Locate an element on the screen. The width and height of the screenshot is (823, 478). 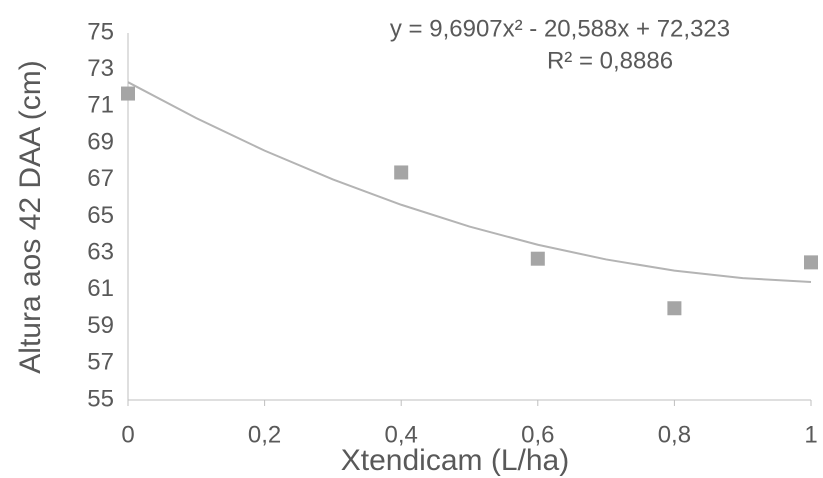
r-squared: R² = 0,8886 is located at coordinates (610, 60).